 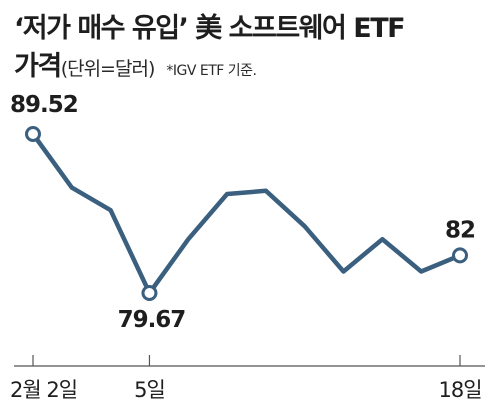 I want to click on x-tick-label: 18일, so click(x=459, y=390).